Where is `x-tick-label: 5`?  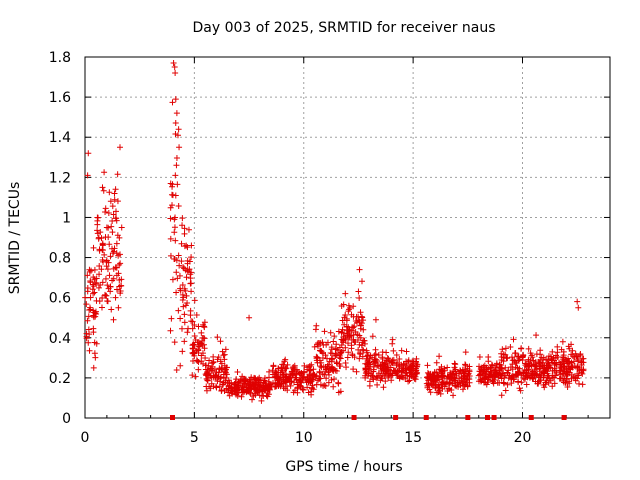 x-tick-label: 5 is located at coordinates (194, 438).